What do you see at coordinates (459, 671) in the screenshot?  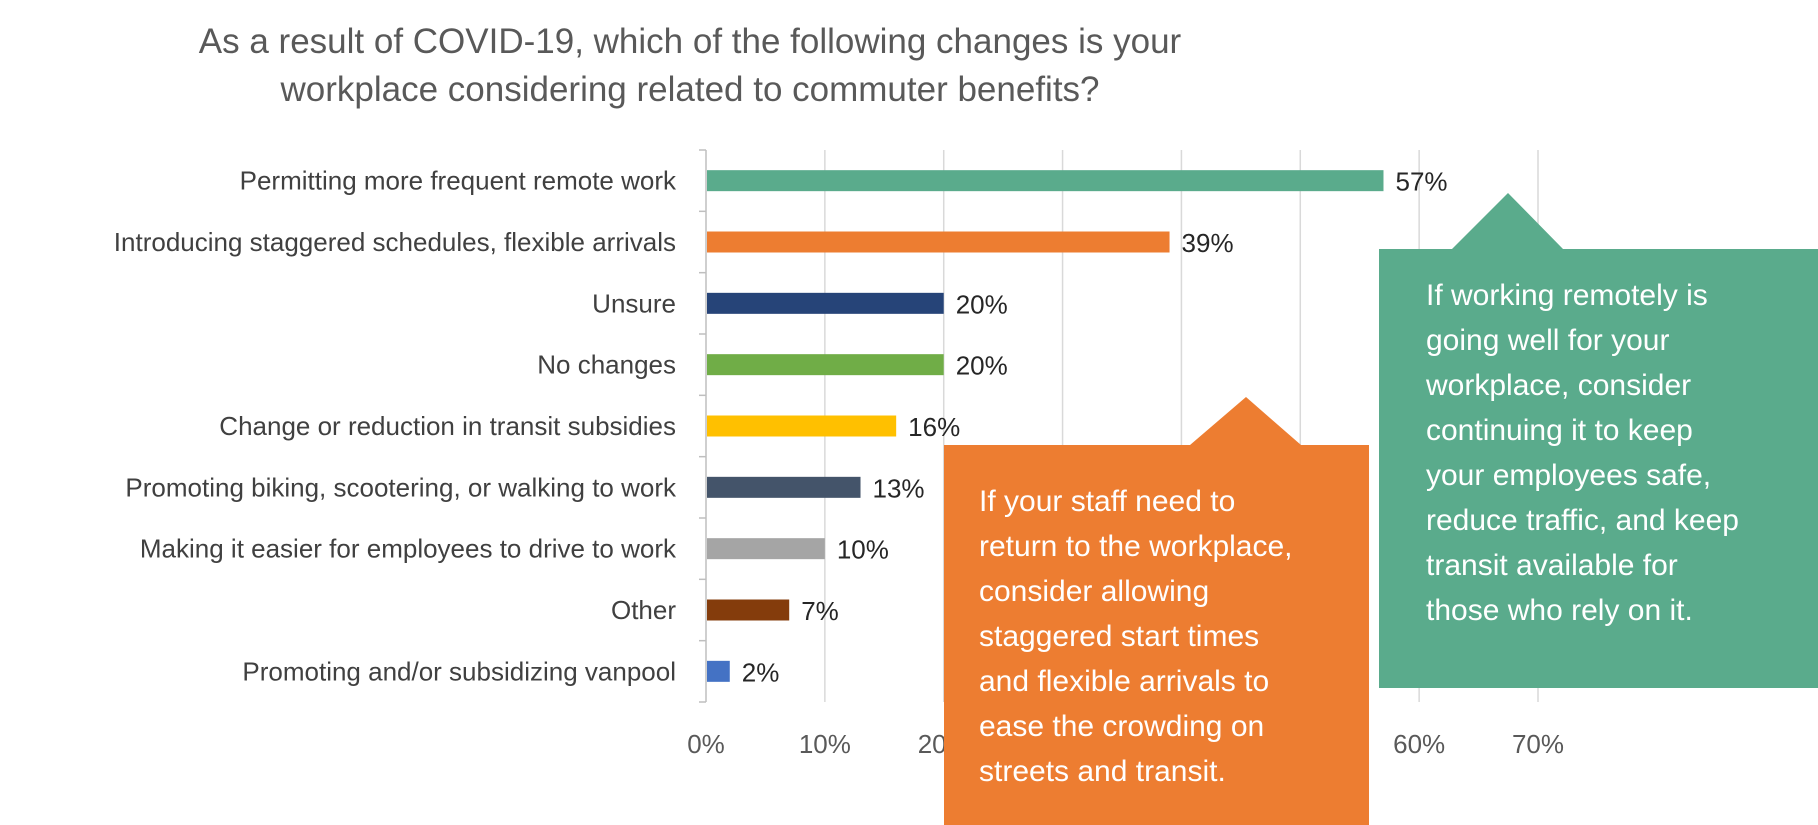 I see `category-label: Promoting and/or subsidizing vanpool` at bounding box center [459, 671].